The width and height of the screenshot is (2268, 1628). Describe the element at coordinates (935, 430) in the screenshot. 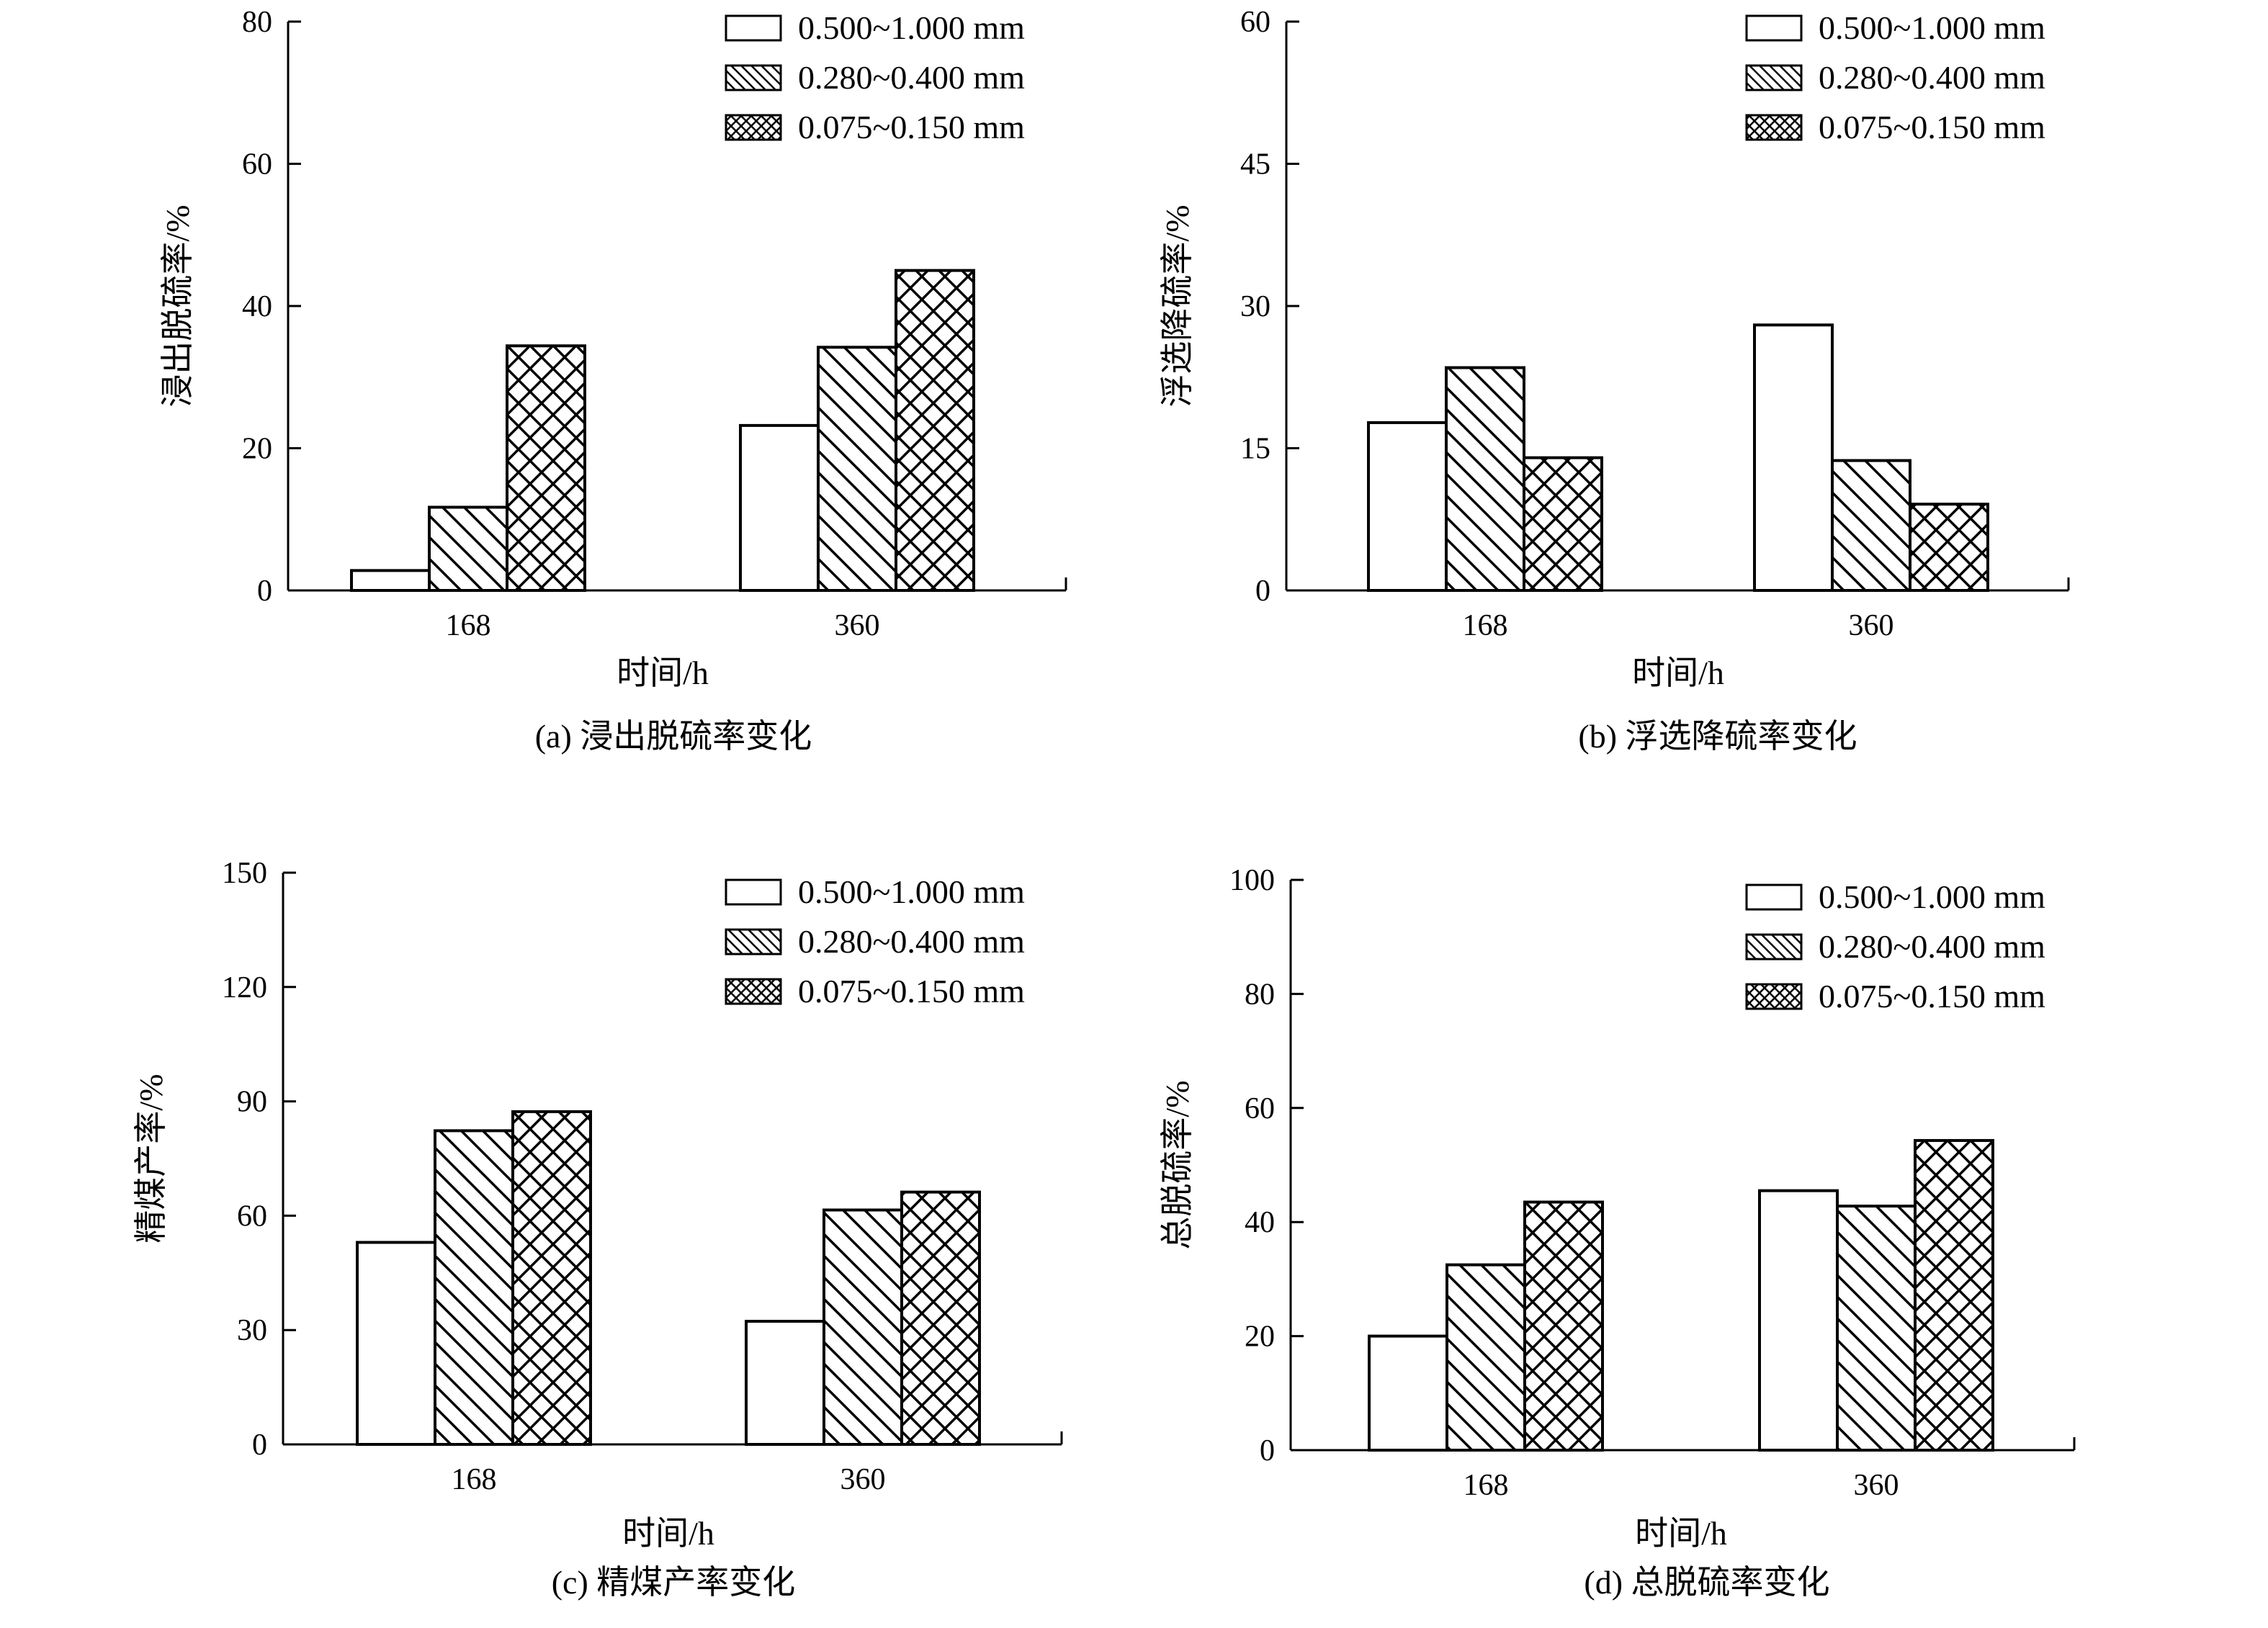

I see `bar-a-360-series3` at that location.